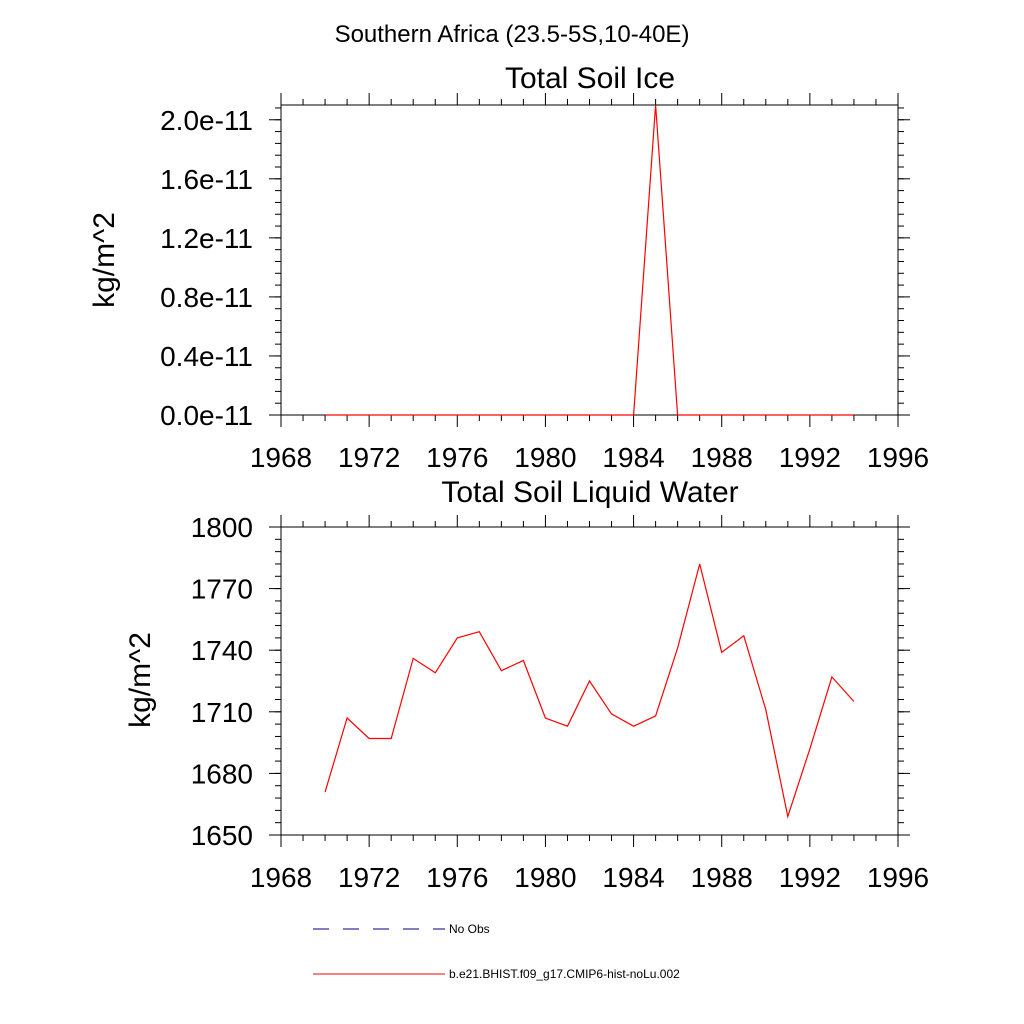 This screenshot has width=1024, height=1024. Describe the element at coordinates (206, 179) in the screenshot. I see `y-tick-label: 1.6e-11` at that location.